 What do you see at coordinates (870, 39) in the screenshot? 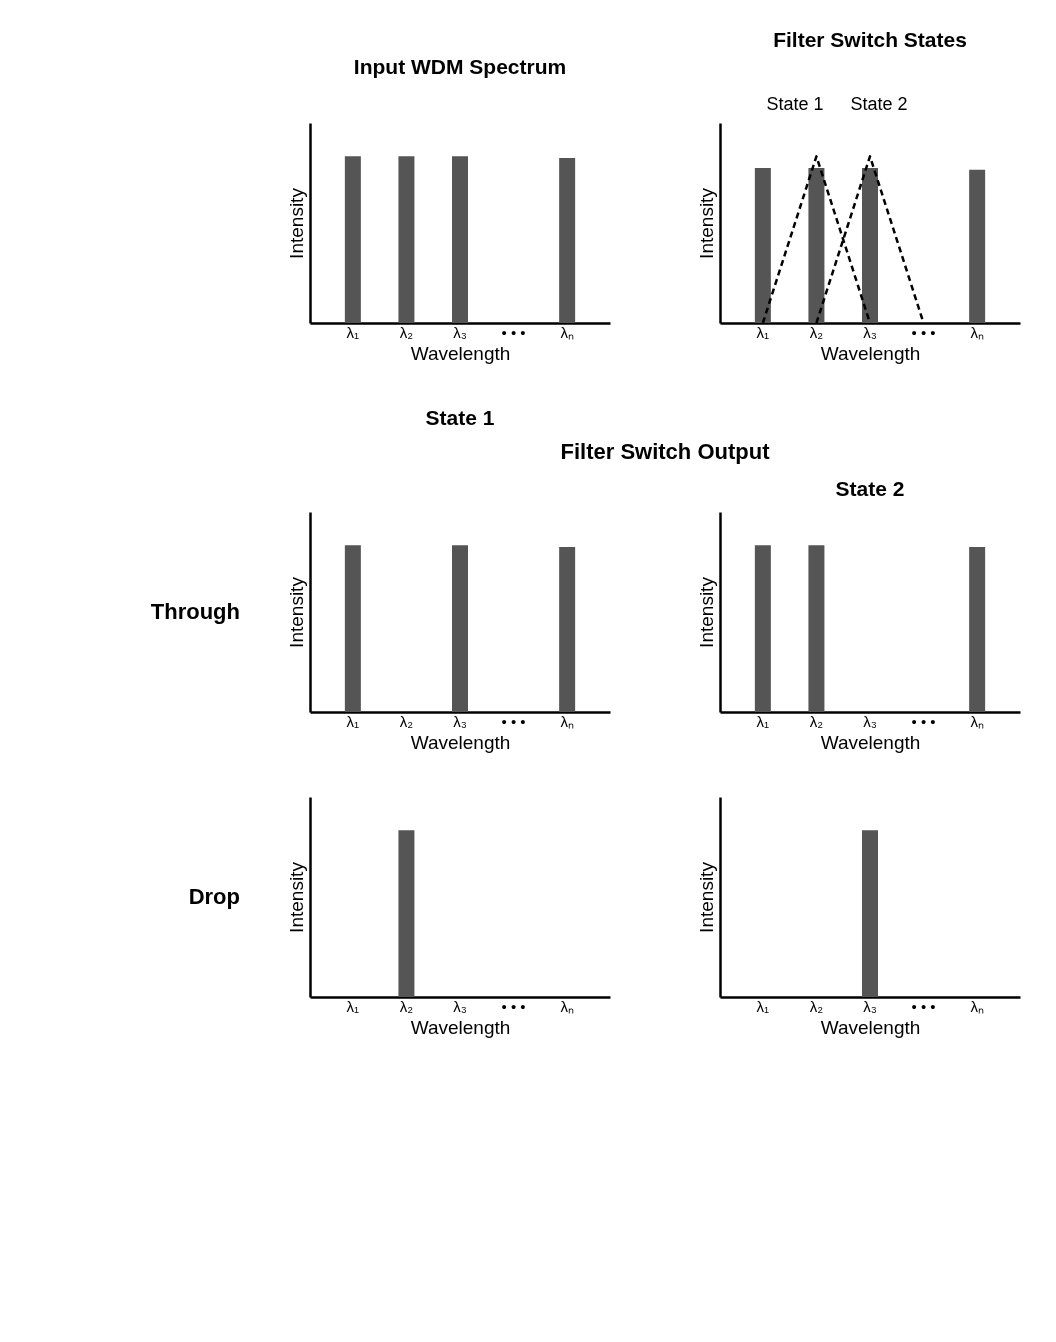
I see `chart-title: Filter Switch States` at bounding box center [870, 39].